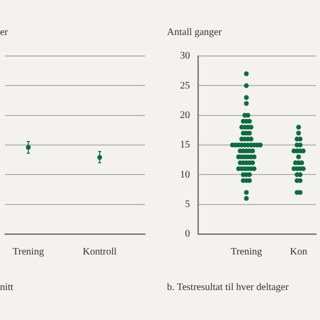 The image size is (320, 320). I want to click on text: b. Testresultat til hver deltager, so click(228, 287).